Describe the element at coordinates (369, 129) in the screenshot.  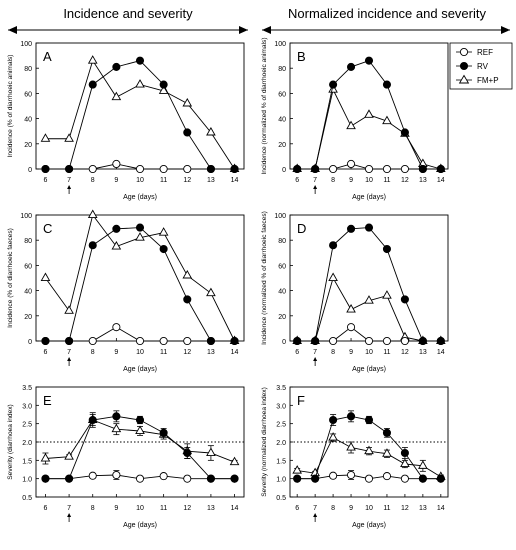
I see `series-line-fmp` at that location.